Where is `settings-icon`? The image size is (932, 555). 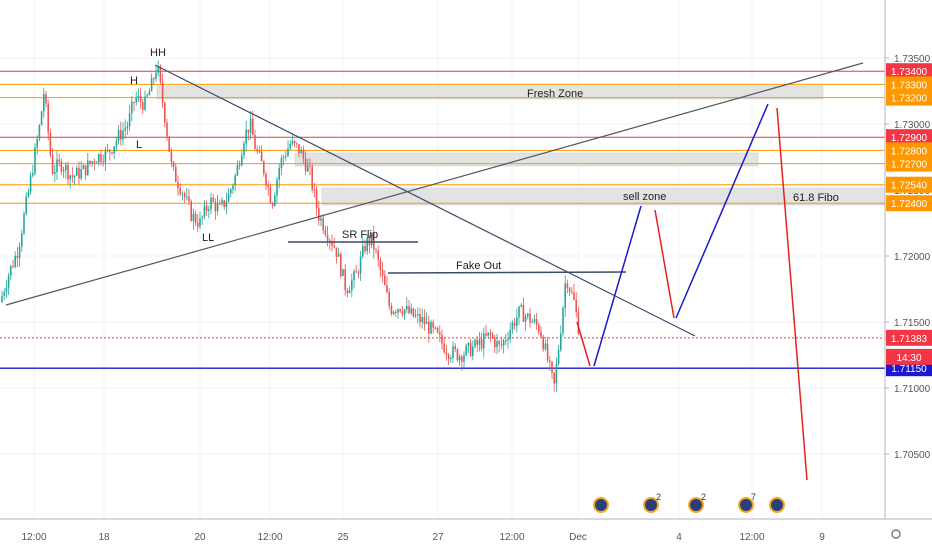 settings-icon is located at coordinates (896, 534).